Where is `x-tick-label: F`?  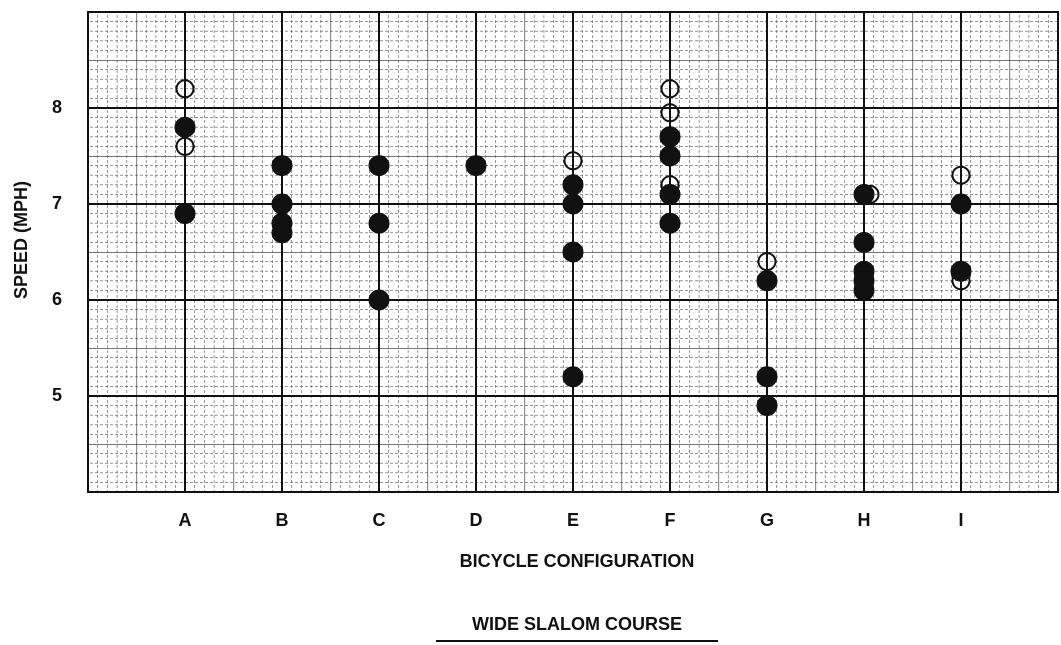 x-tick-label: F is located at coordinates (670, 520).